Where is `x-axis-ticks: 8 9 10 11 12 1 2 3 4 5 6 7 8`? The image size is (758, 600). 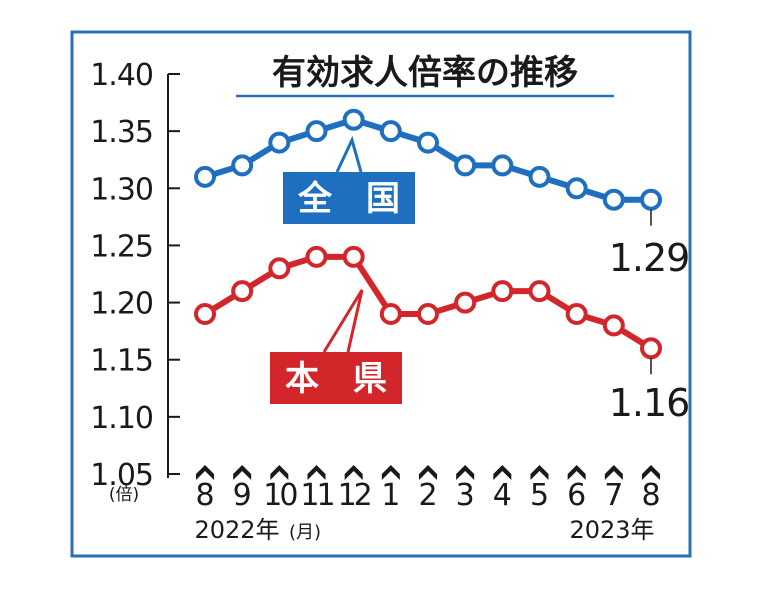
x-axis-ticks: 8 9 10 11 12 1 2 3 4 5 6 7 8 is located at coordinates (428, 489).